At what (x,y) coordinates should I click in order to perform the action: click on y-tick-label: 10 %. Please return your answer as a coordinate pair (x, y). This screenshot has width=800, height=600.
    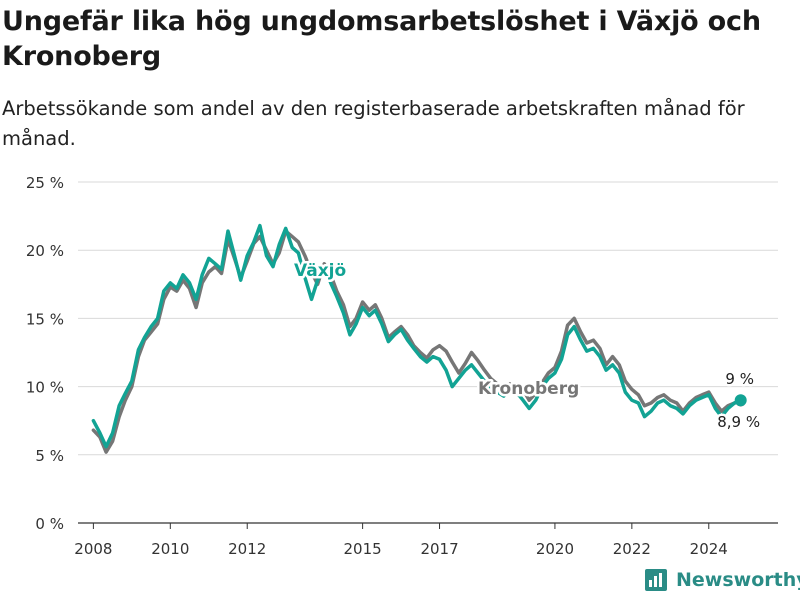
    Looking at the image, I should click on (45, 388).